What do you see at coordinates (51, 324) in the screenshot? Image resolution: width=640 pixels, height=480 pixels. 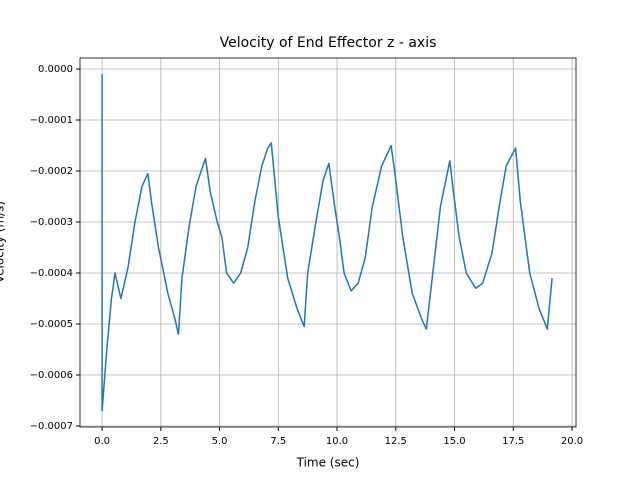 I see `y-tick-label: −0.0005` at bounding box center [51, 324].